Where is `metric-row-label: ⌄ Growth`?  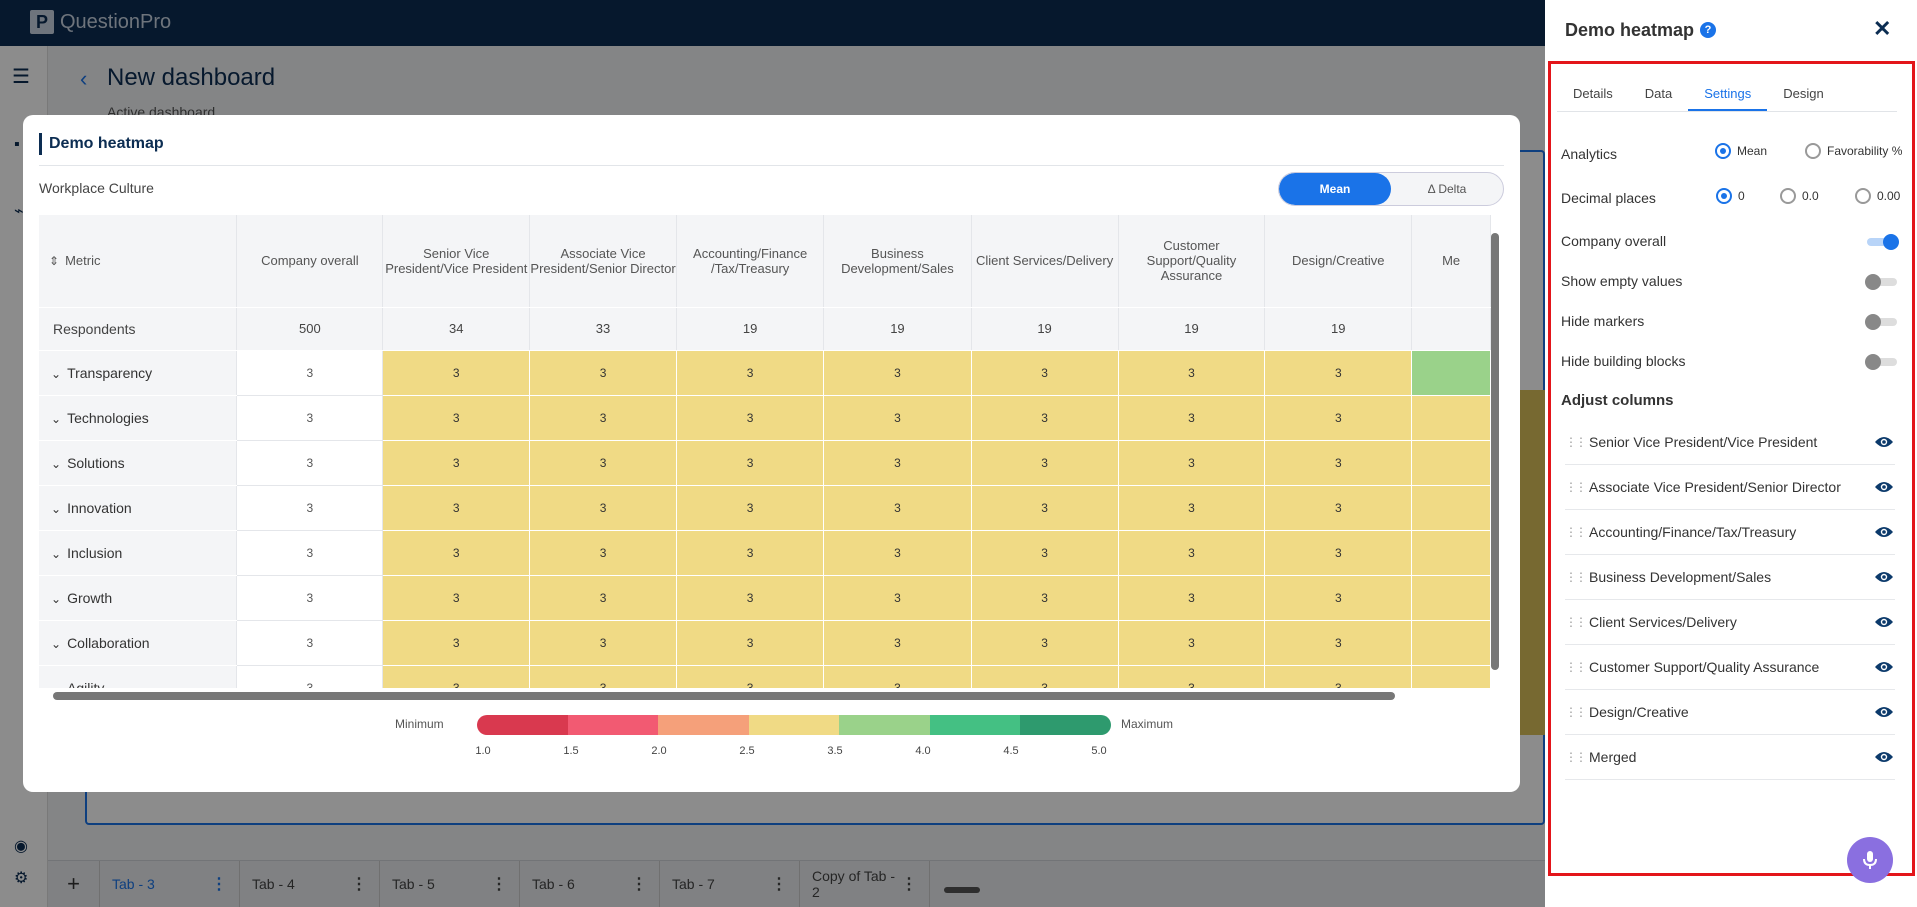 metric-row-label: ⌄ Growth is located at coordinates (138, 598).